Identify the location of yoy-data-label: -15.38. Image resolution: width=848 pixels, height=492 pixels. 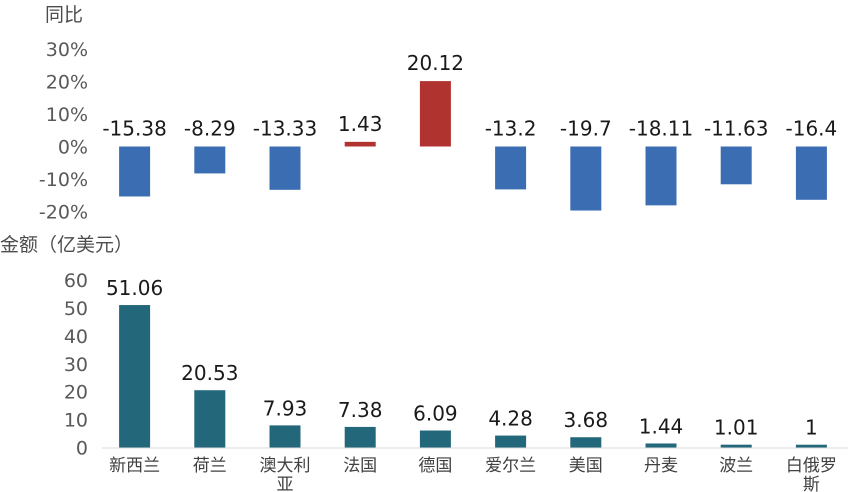
(134, 129).